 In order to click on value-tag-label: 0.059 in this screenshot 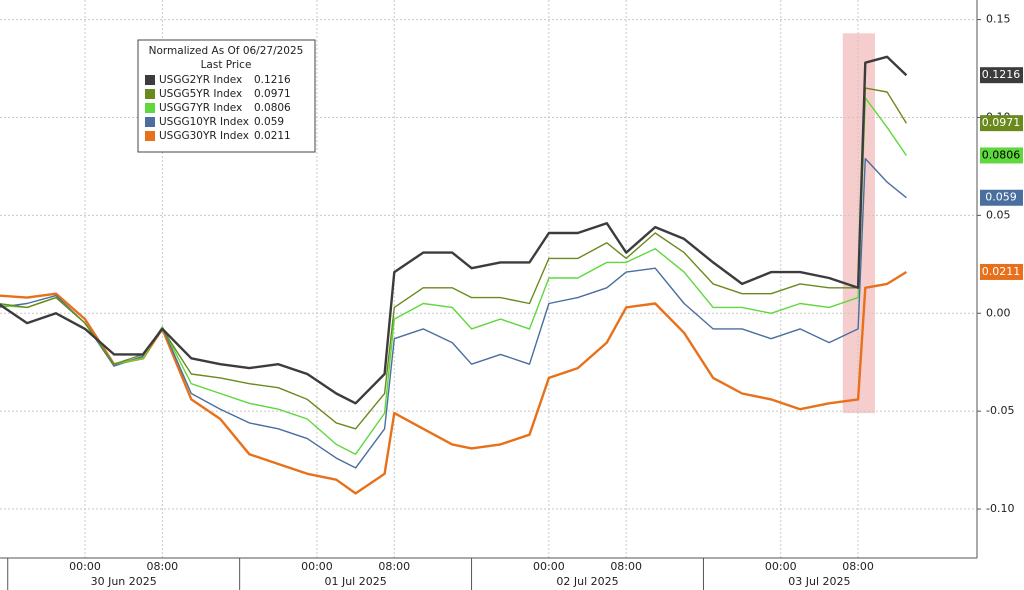, I will do `click(1001, 197)`.